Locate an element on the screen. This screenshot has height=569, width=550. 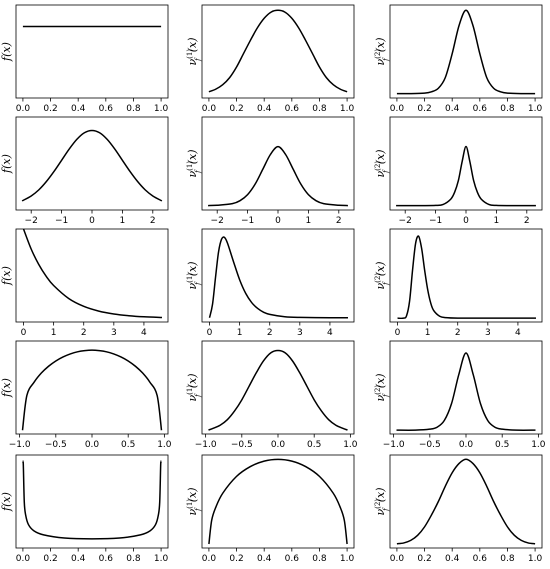
subplot-r1-c2: 0.0 0.2 0.4 0.6 0.8 1.0 ν(1)f (x) is located at coordinates (270, 59).